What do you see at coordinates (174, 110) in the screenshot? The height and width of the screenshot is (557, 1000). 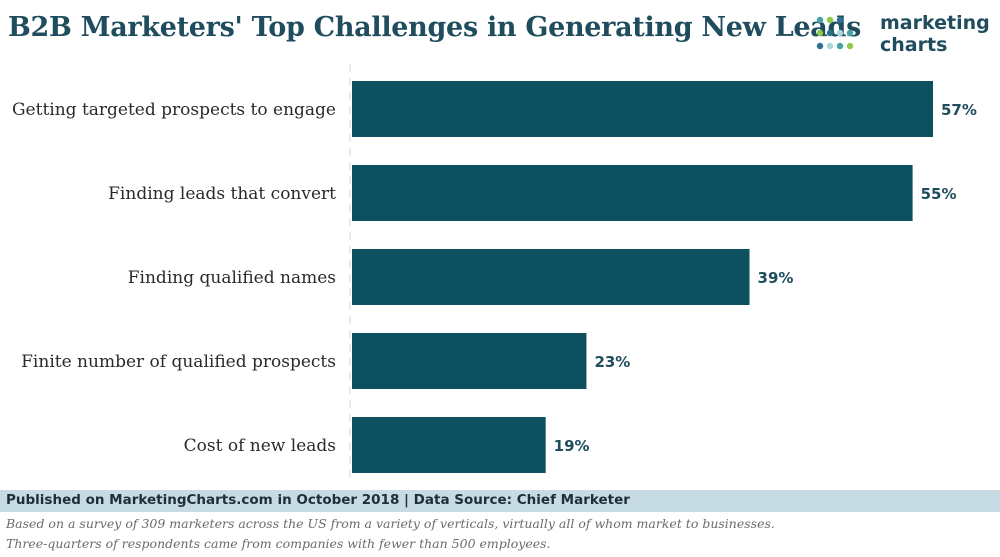 I see `category-label: Getting targeted prospects to engage` at bounding box center [174, 110].